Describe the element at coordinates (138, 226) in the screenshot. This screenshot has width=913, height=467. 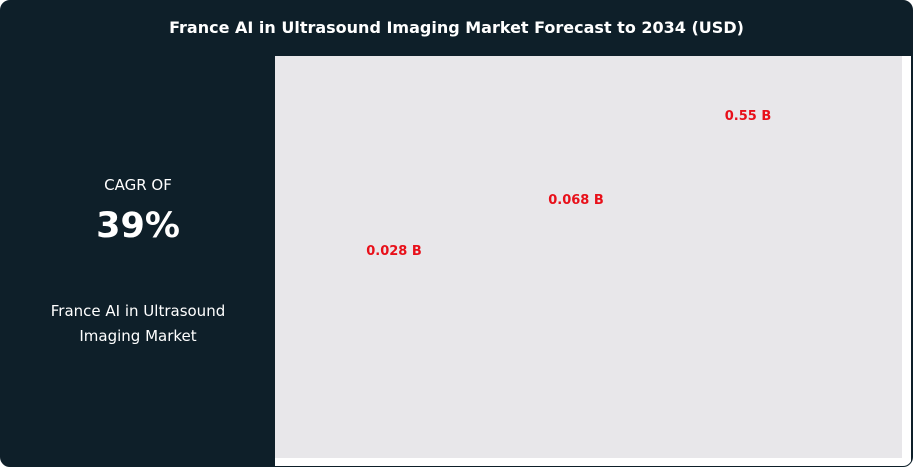
I see `cagr-value: 39%` at that location.